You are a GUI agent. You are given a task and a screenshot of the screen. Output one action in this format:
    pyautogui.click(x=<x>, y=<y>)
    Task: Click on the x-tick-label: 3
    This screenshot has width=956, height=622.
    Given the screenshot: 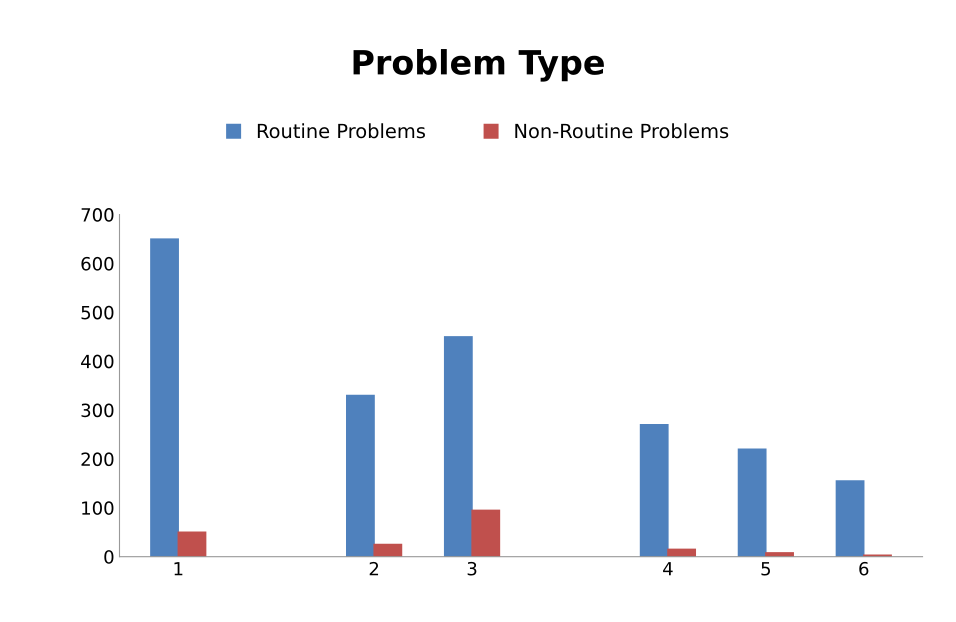 What is the action you would take?
    pyautogui.click(x=472, y=569)
    